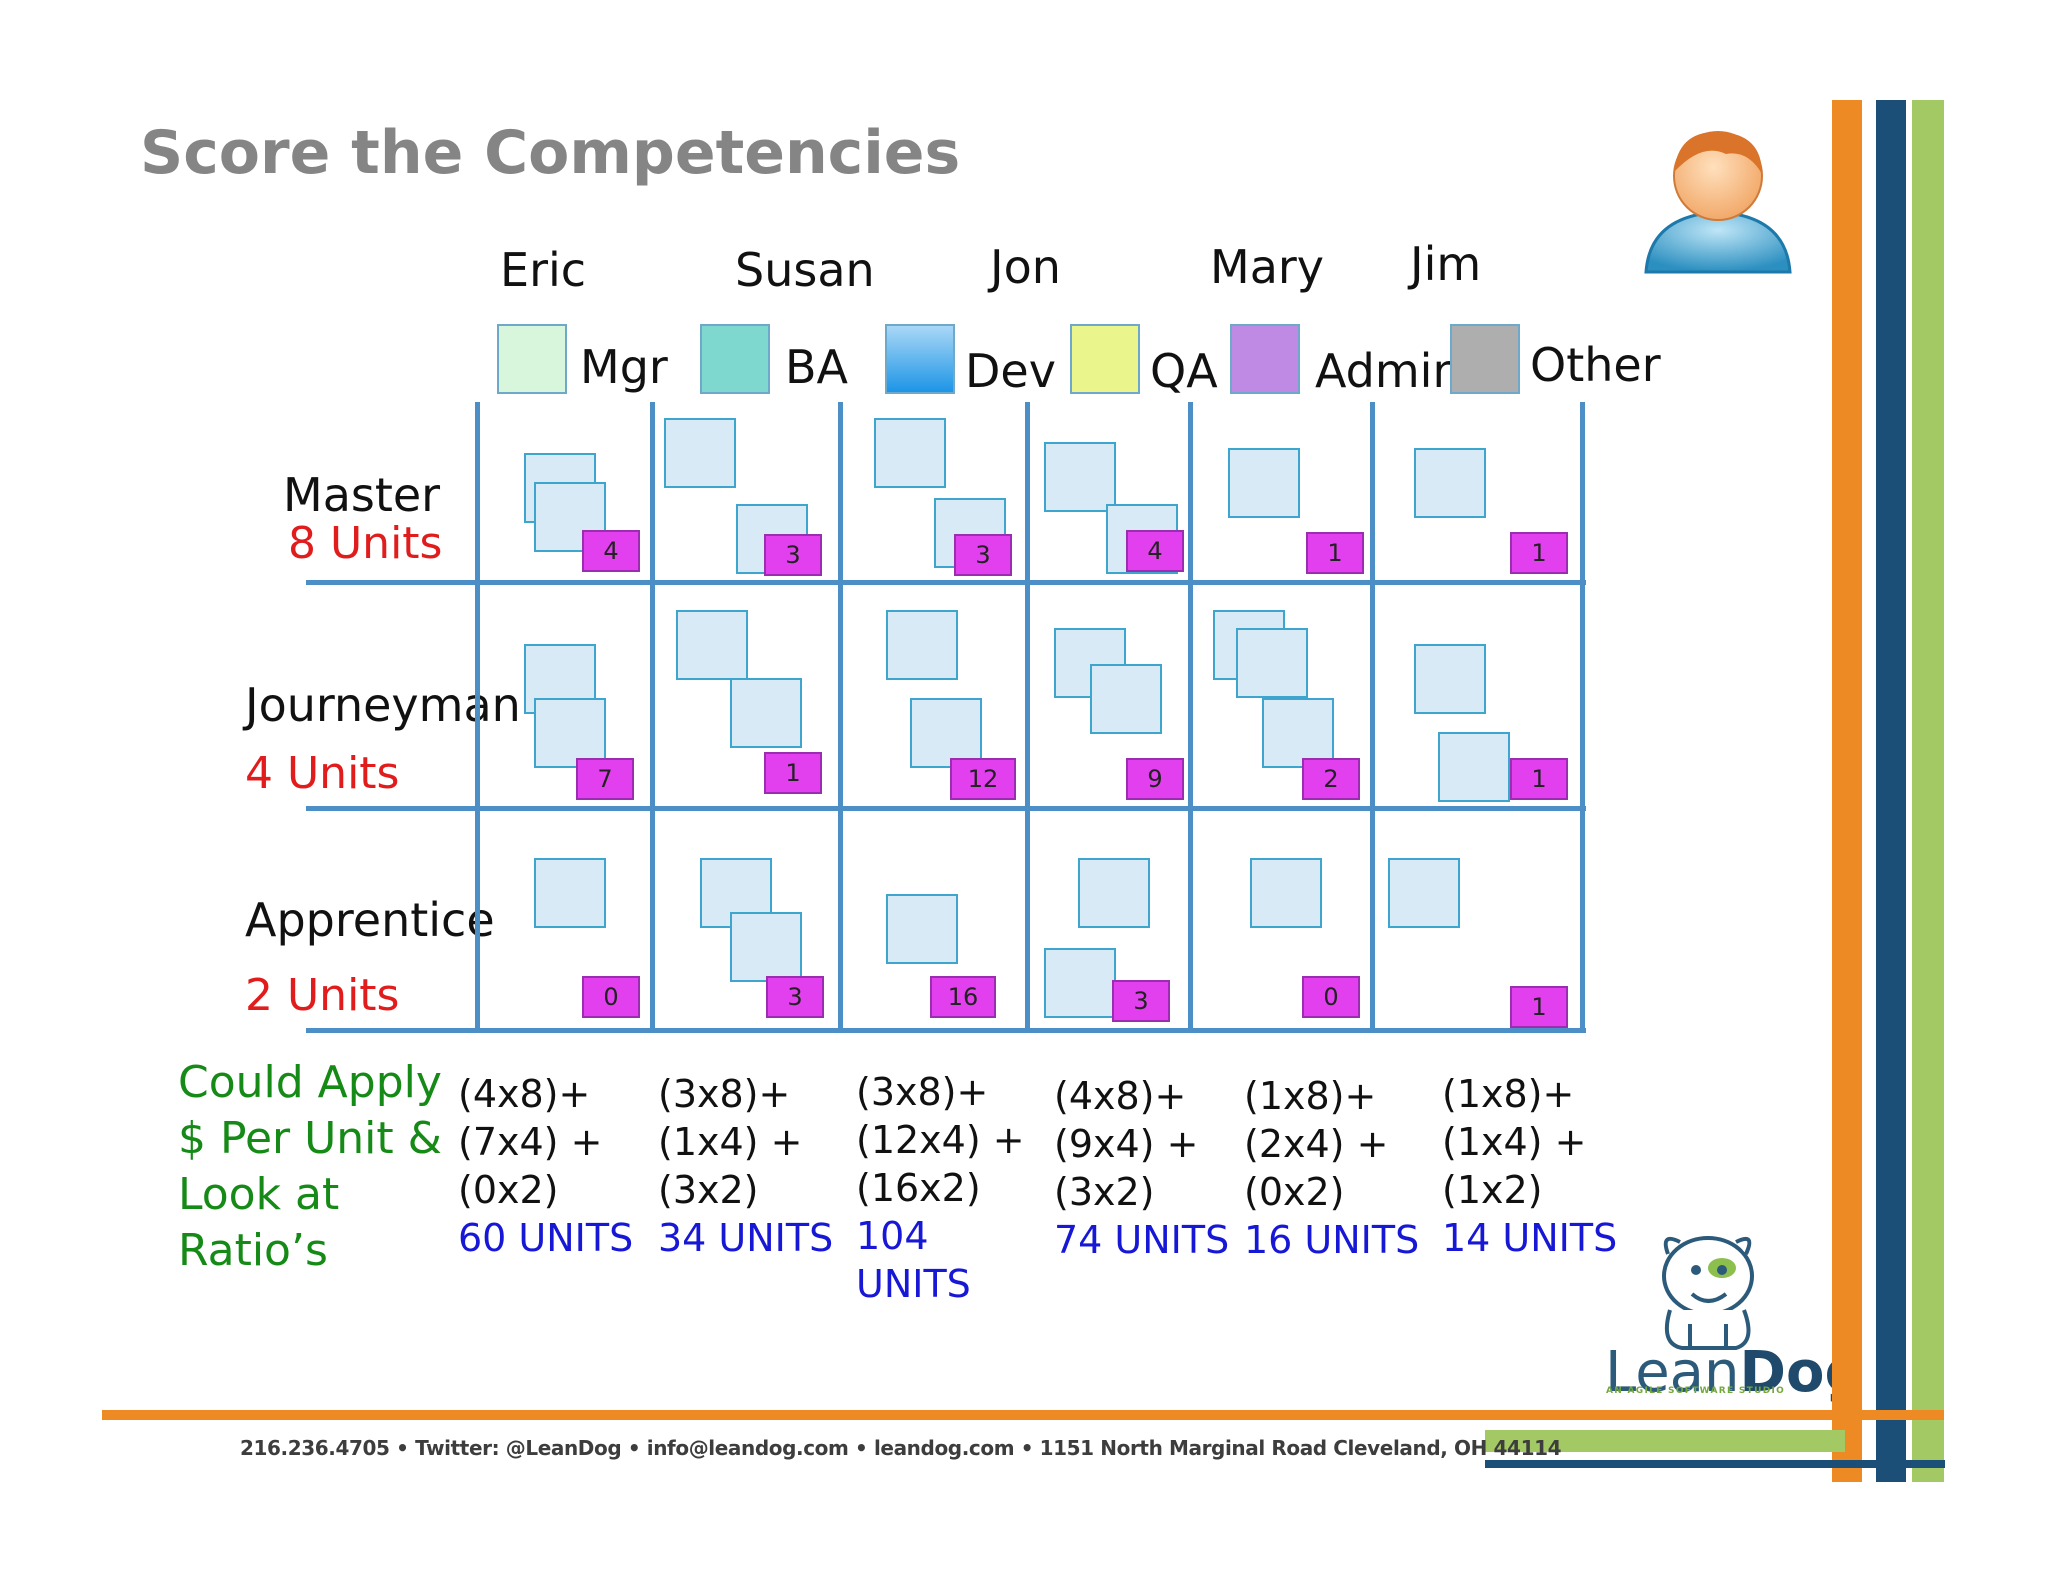 The height and width of the screenshot is (1582, 2048). I want to click on legend-label-mgr: Mgr, so click(624, 367).